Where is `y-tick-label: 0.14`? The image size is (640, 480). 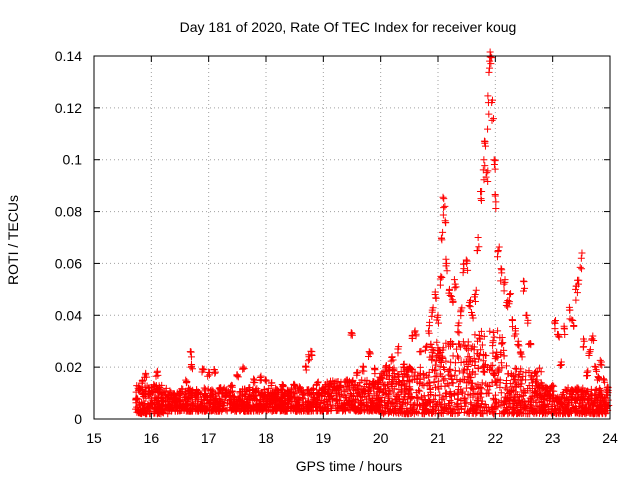 y-tick-label: 0.14 is located at coordinates (68, 56).